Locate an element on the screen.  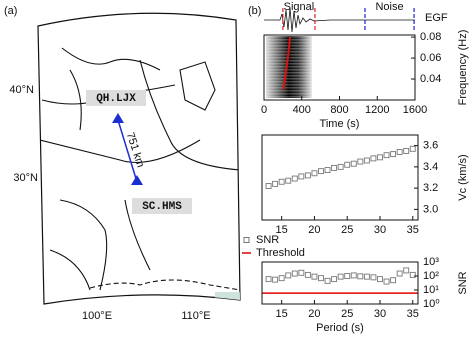
window-label: Noise is located at coordinates (389, 7).